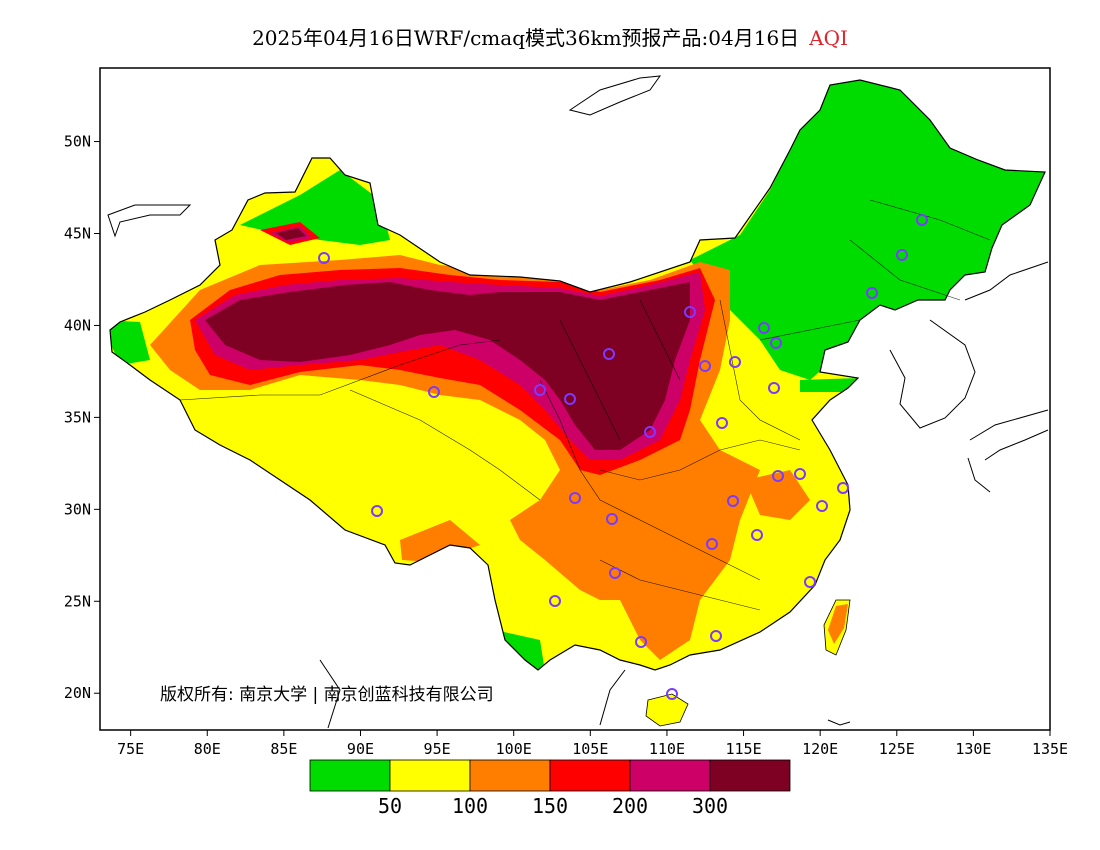 This screenshot has width=1100, height=850. What do you see at coordinates (630, 806) in the screenshot?
I see `legend-label: 200` at bounding box center [630, 806].